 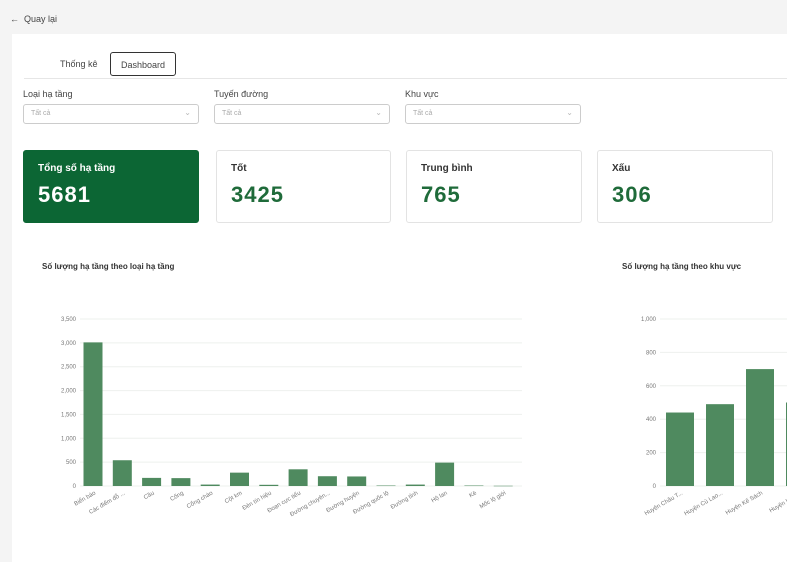 I want to click on x-tick-label: Kè, so click(x=474, y=494).